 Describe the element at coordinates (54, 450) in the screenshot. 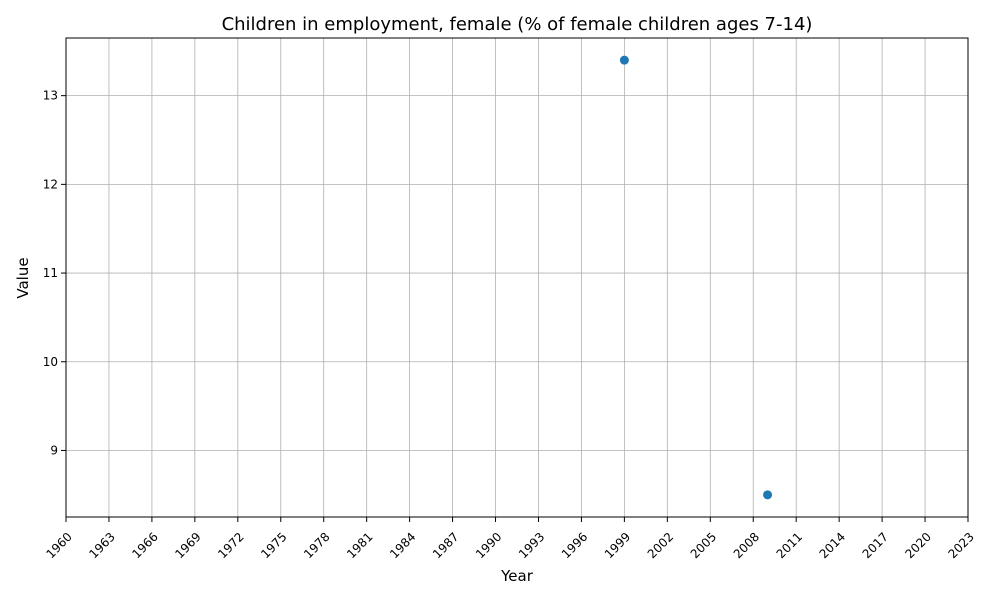

I see `y-tick-label: 9` at that location.